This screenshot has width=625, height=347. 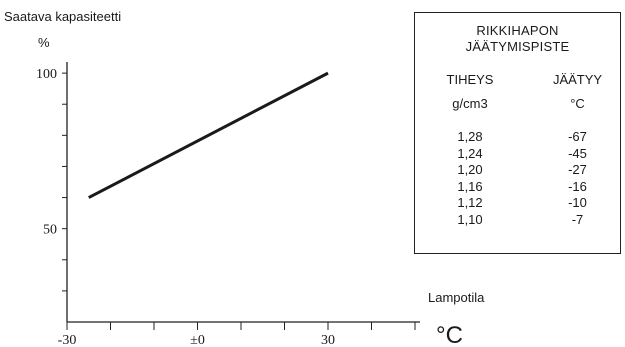 What do you see at coordinates (328, 340) in the screenshot?
I see `x-tick-label: 30` at bounding box center [328, 340].